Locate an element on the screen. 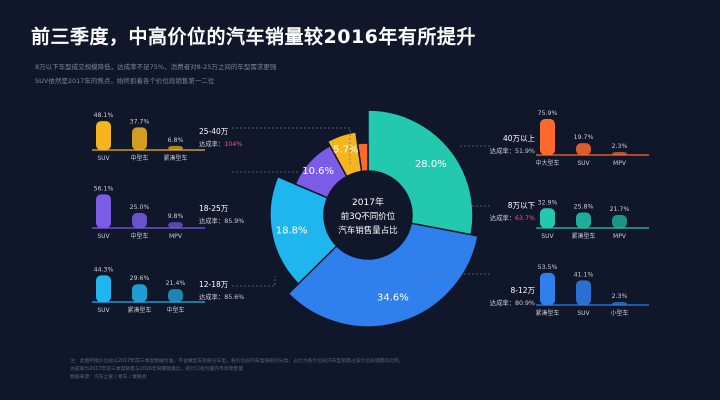 The height and width of the screenshot is (400, 720). achievement-rate-label: 达成率：85.9% is located at coordinates (221, 220).